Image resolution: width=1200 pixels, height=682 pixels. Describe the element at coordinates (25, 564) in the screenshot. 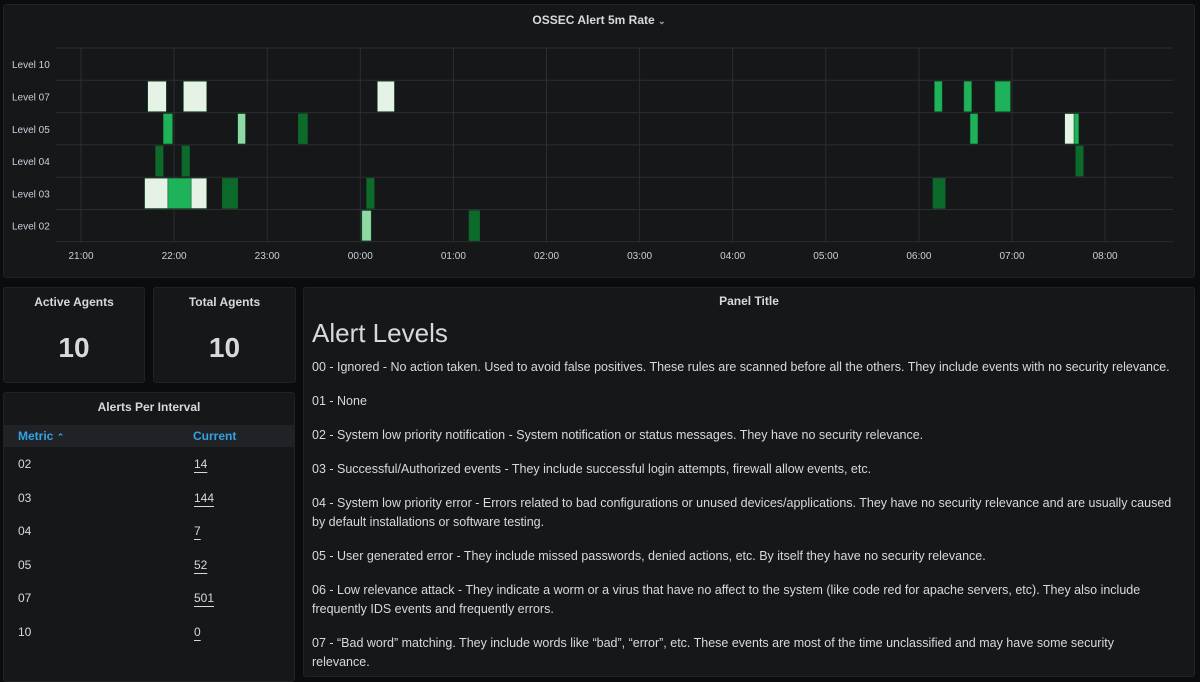

I see `metric-cell: 05` at that location.